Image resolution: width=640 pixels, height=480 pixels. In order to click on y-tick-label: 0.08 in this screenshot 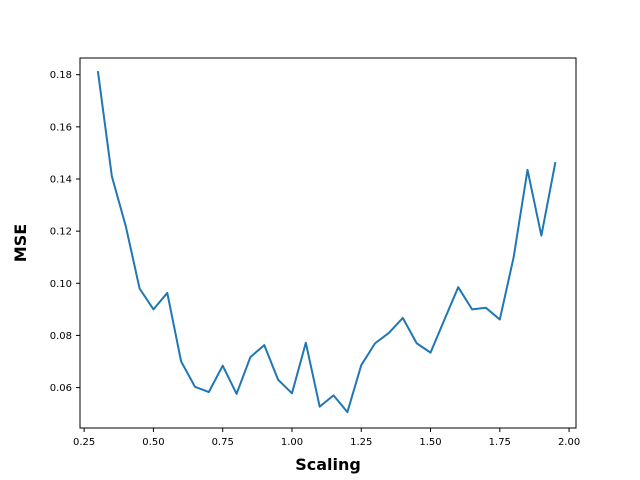, I will do `click(61, 336)`.